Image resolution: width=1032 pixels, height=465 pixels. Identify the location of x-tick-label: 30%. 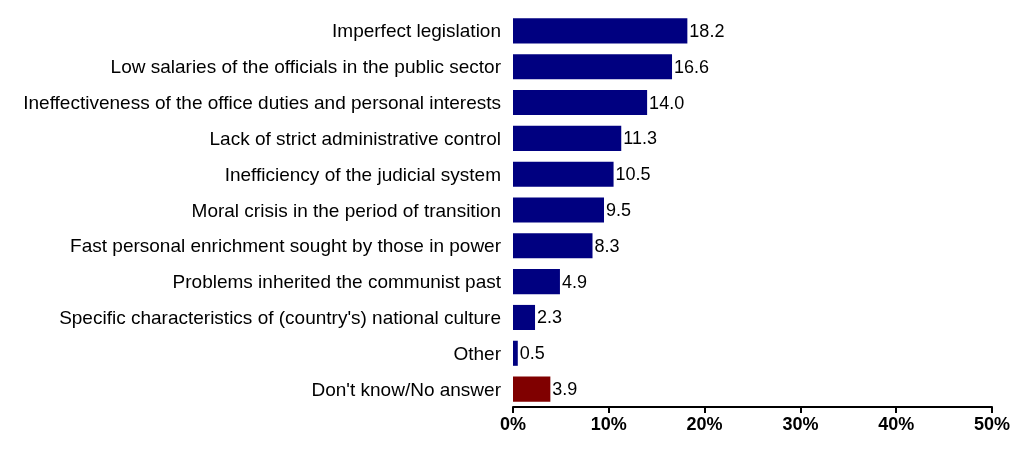
(800, 424).